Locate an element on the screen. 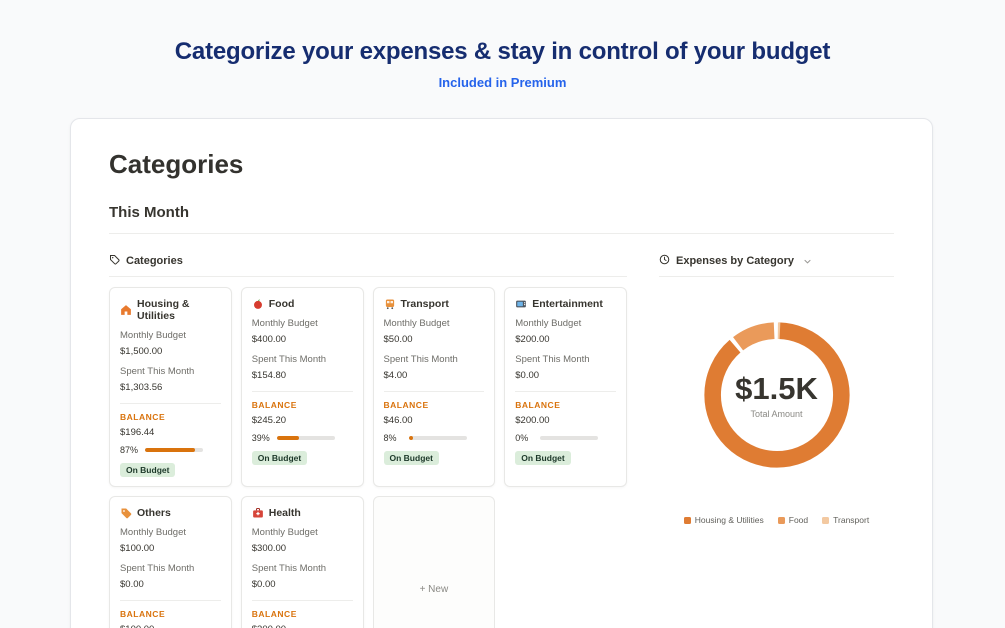 This screenshot has width=1005, height=628. new-category-label: + New is located at coordinates (434, 590).